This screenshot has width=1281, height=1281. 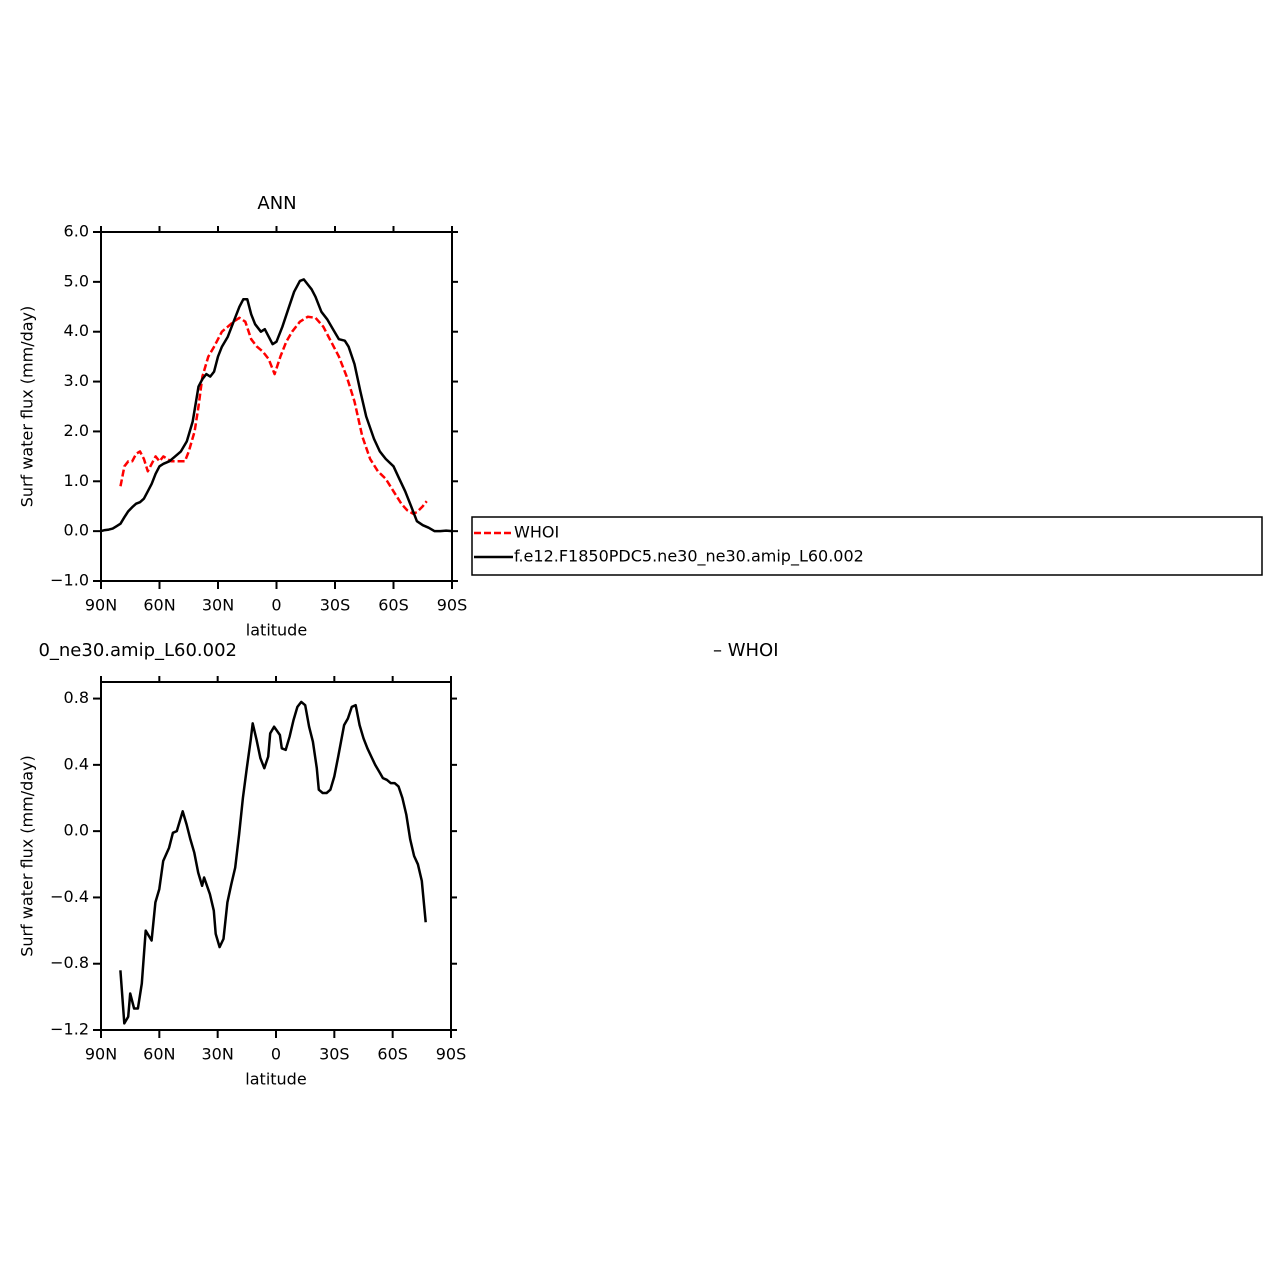 I want to click on y-tick-label: 0.4, so click(x=76, y=763).